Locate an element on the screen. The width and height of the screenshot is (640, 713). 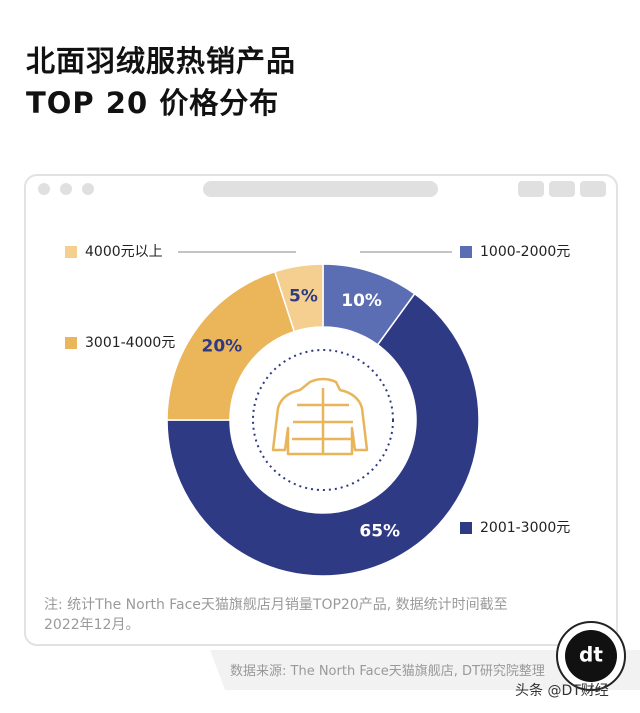
source-strip is located at coordinates (425, 670).